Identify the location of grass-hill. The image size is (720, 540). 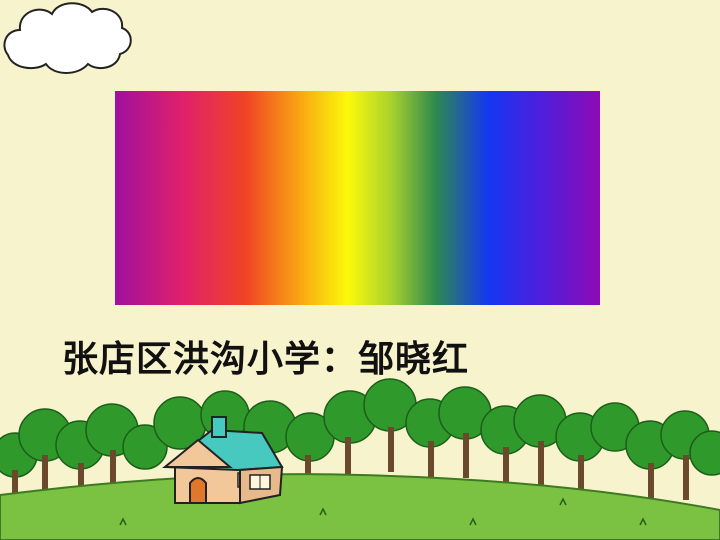
(360, 506).